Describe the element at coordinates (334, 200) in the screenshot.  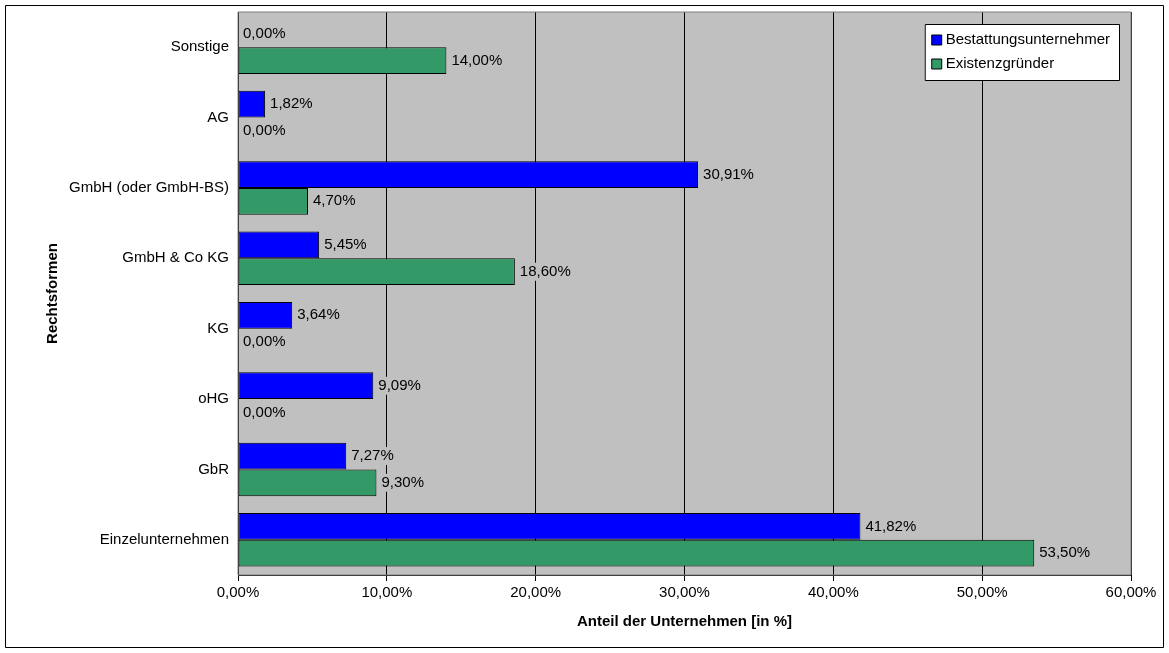
I see `data-label: 4,70%` at that location.